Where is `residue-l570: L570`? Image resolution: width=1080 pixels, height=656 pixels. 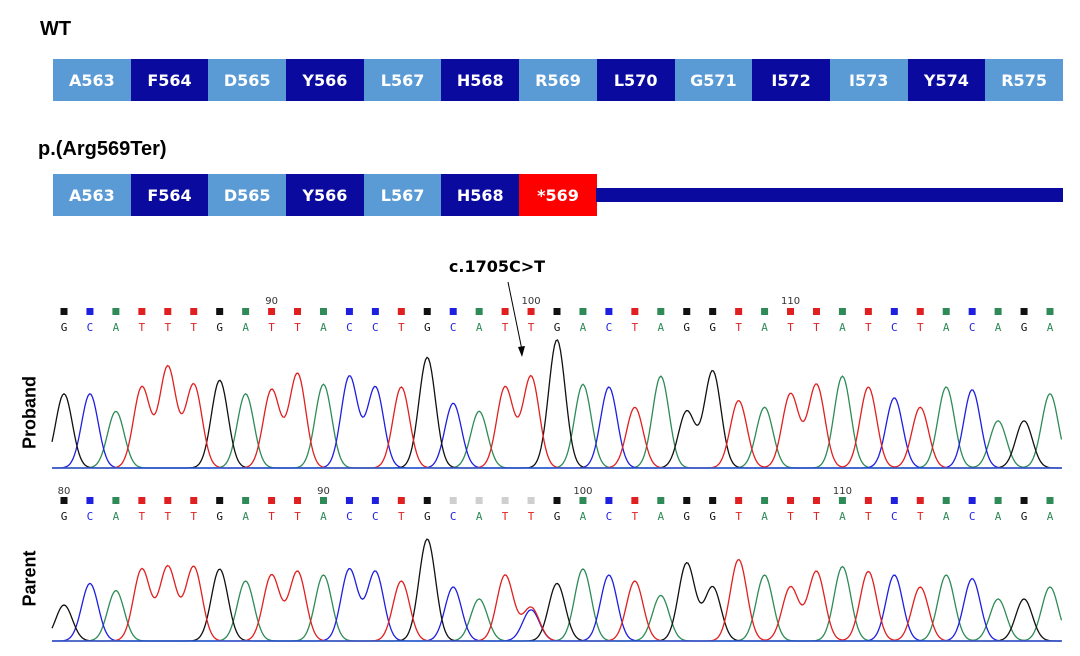
residue-l570: L570 is located at coordinates (635, 80).